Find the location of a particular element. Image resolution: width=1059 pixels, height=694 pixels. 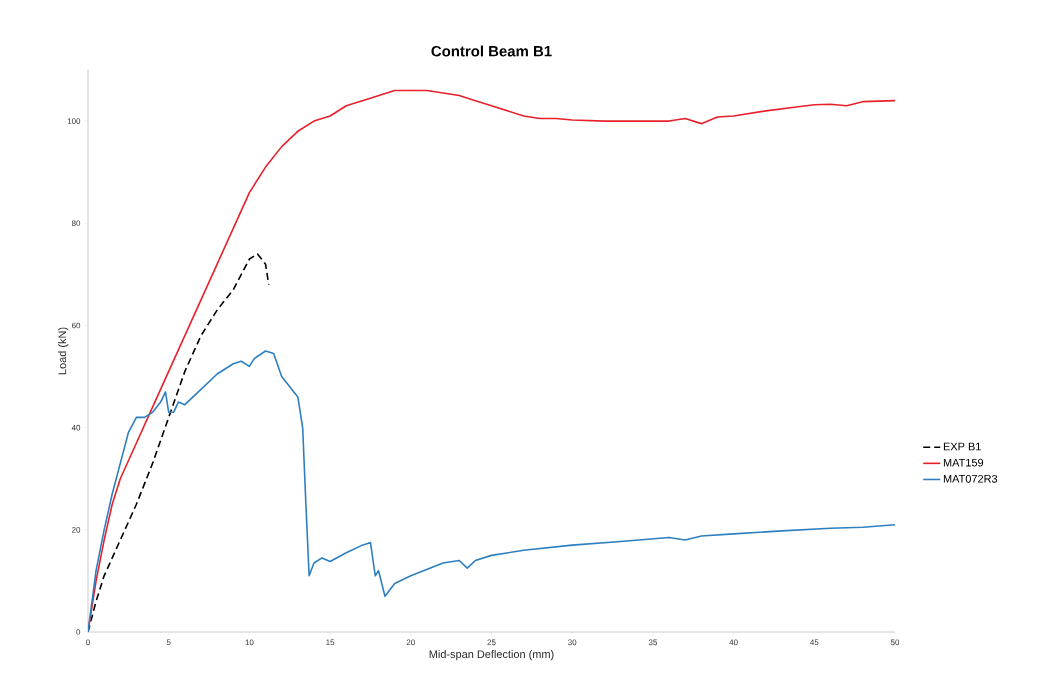

legend-label: MAT159 is located at coordinates (963, 462).